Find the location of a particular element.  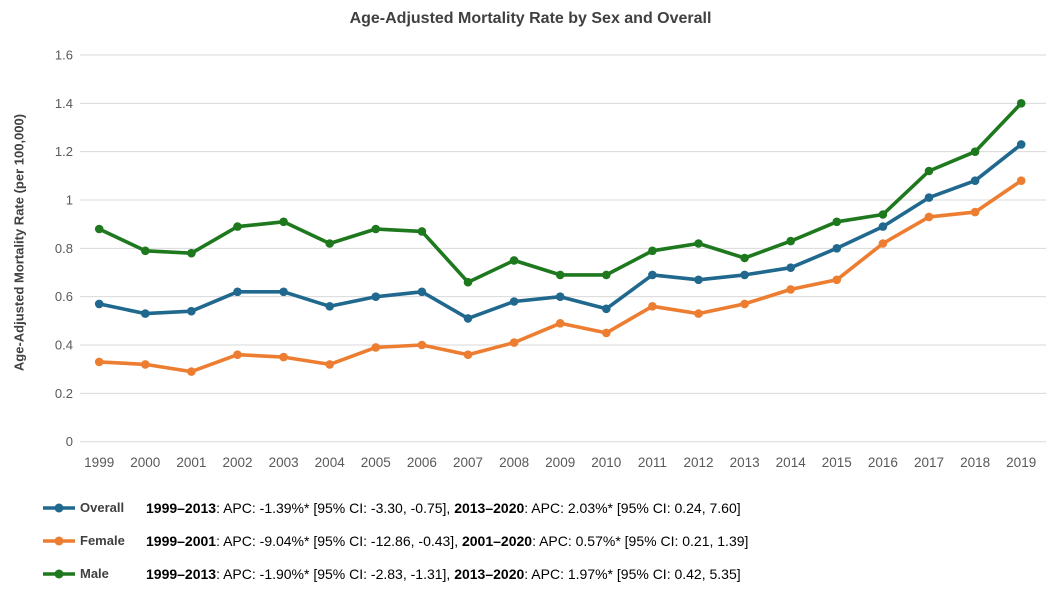

y-tick-label: 0.4 is located at coordinates (64, 345).